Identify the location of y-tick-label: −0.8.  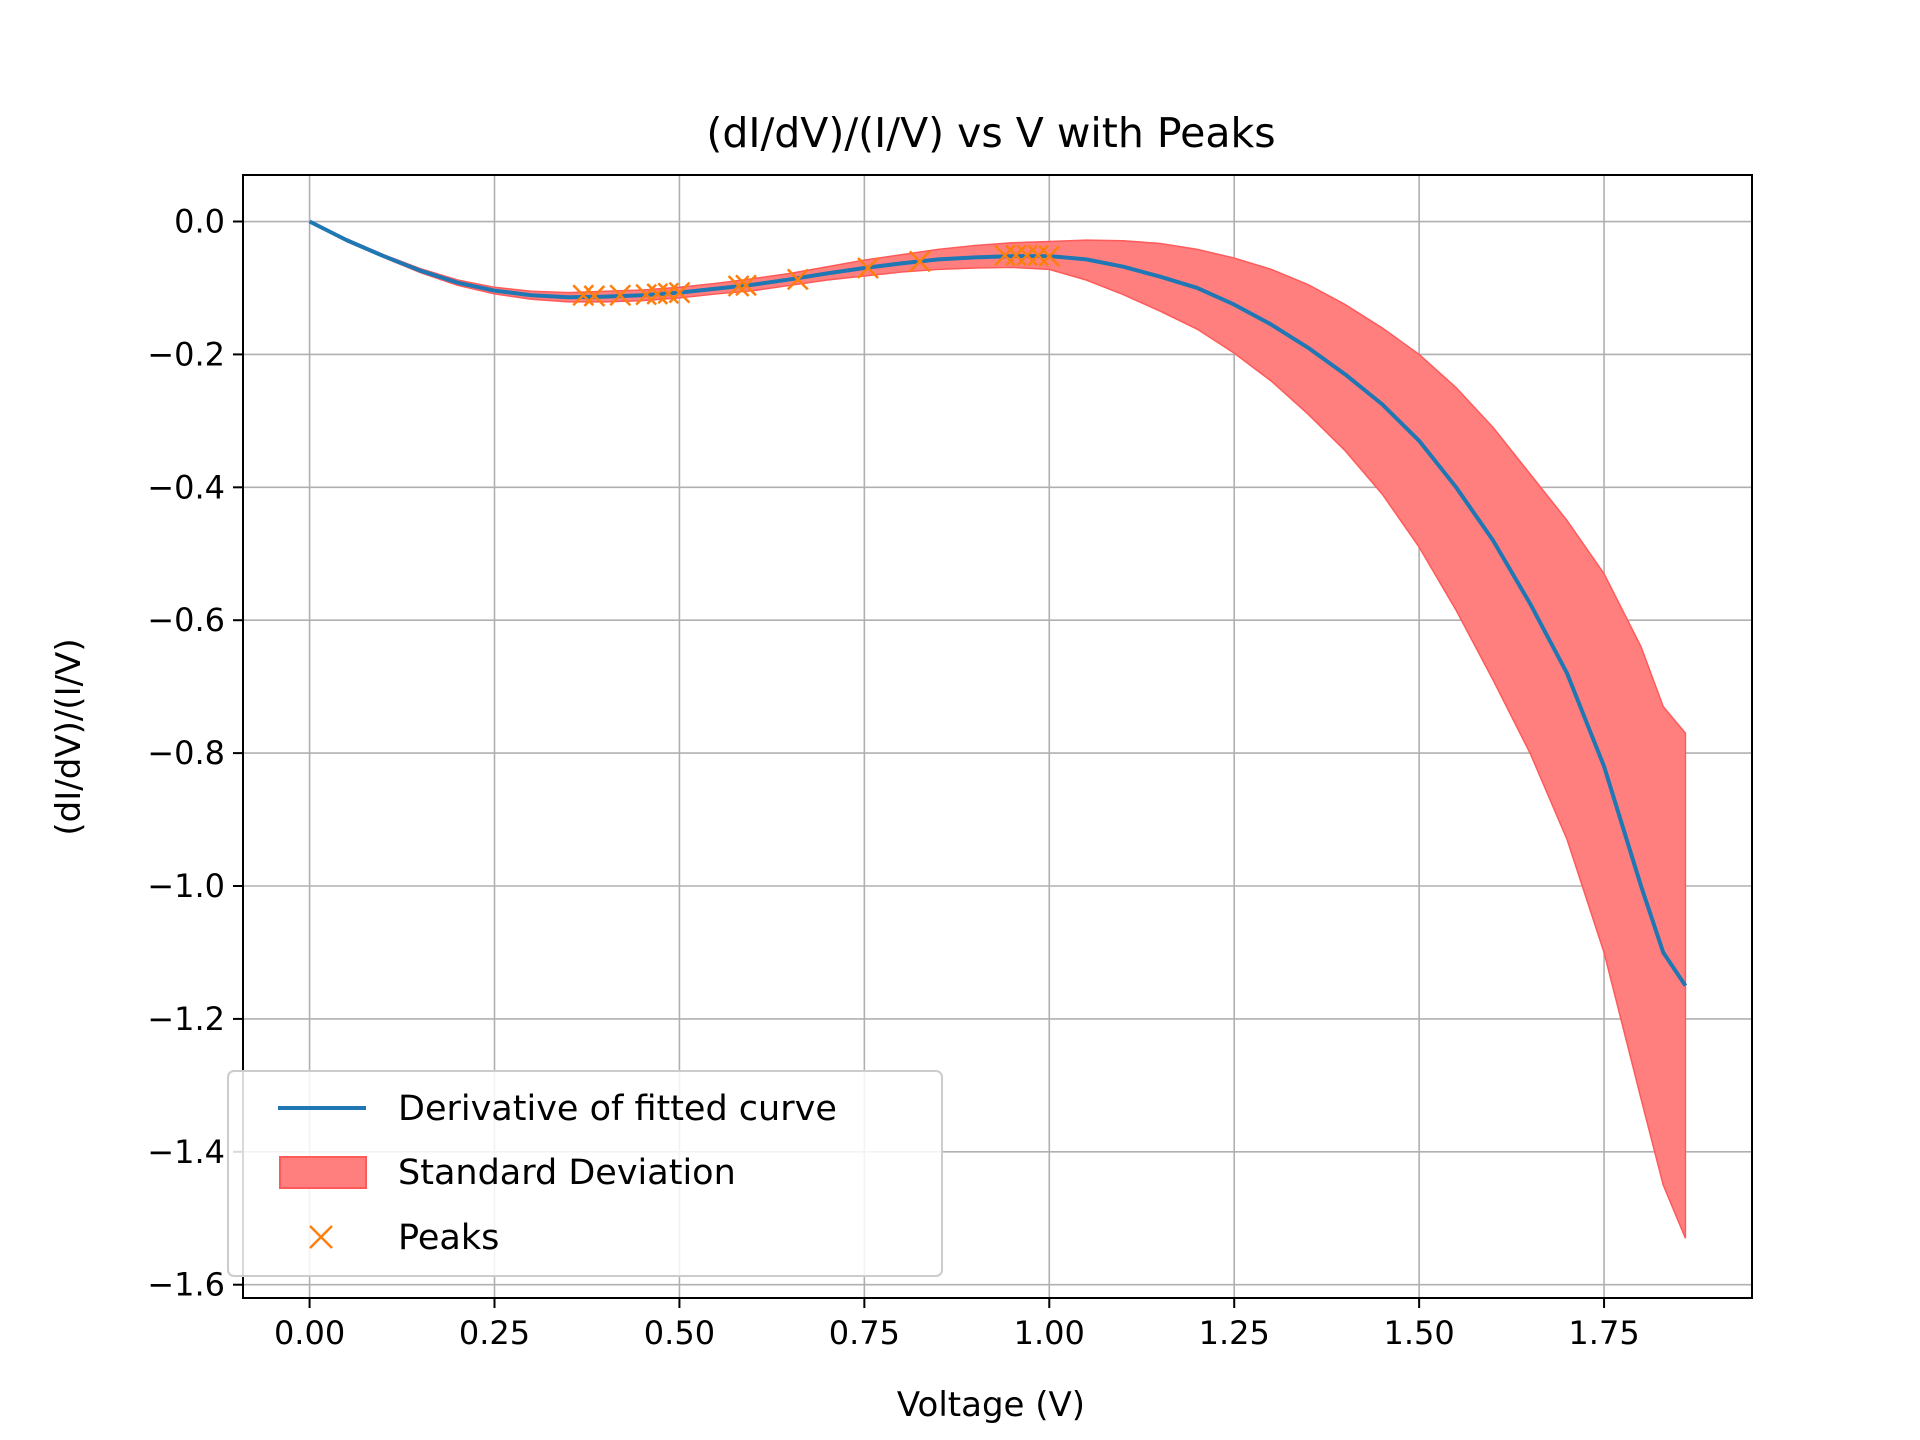
(186, 753).